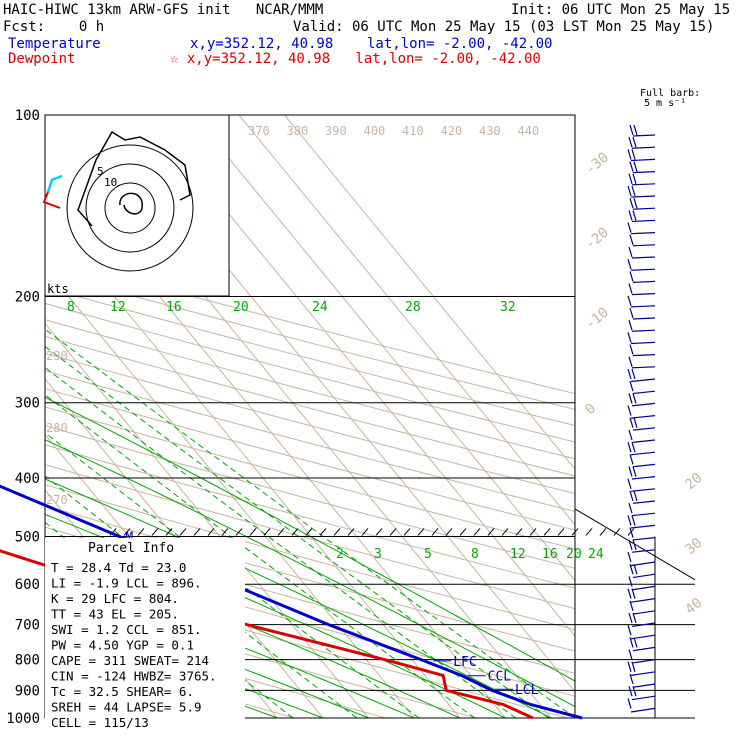 The width and height of the screenshot is (740, 740). Describe the element at coordinates (57, 500) in the screenshot. I see `theta-label: 270` at that location.